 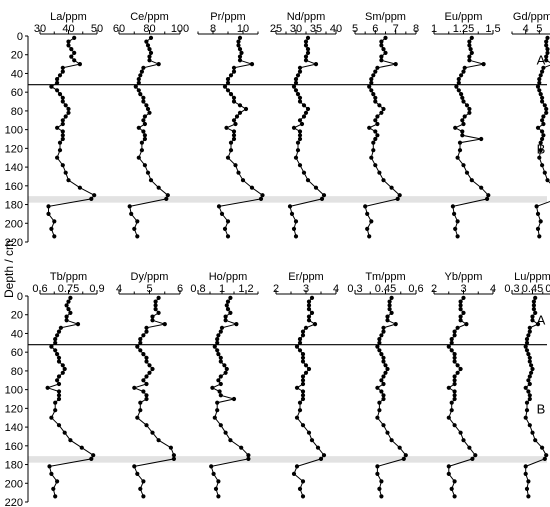 What do you see at coordinates (287, 459) in the screenshot?
I see `shaded-band` at bounding box center [287, 459].